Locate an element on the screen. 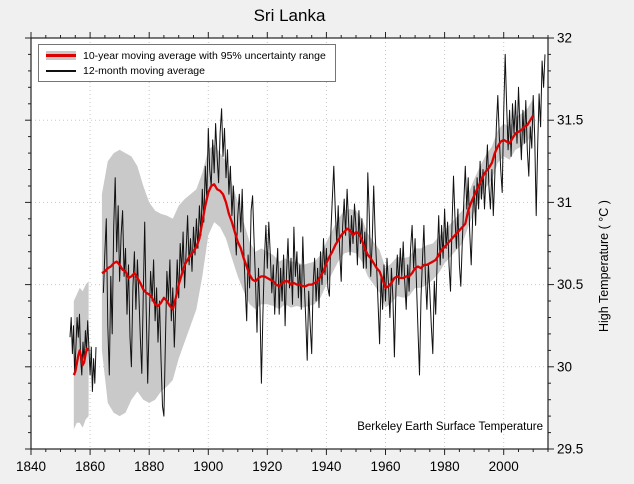 The image size is (634, 484). svg-text: 2000 is located at coordinates (504, 466).